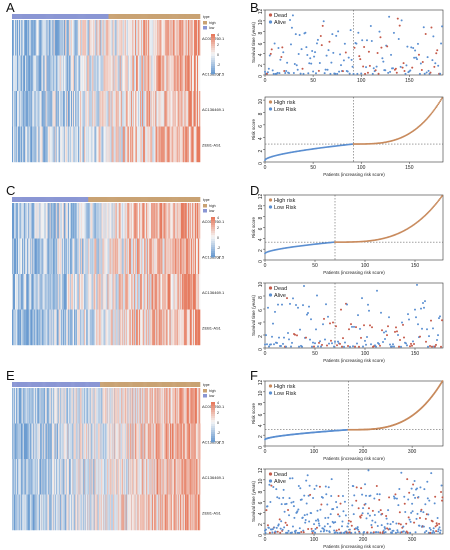 This screenshot has height=550, width=450. I want to click on y-tick-label: 12, so click(261, 197).